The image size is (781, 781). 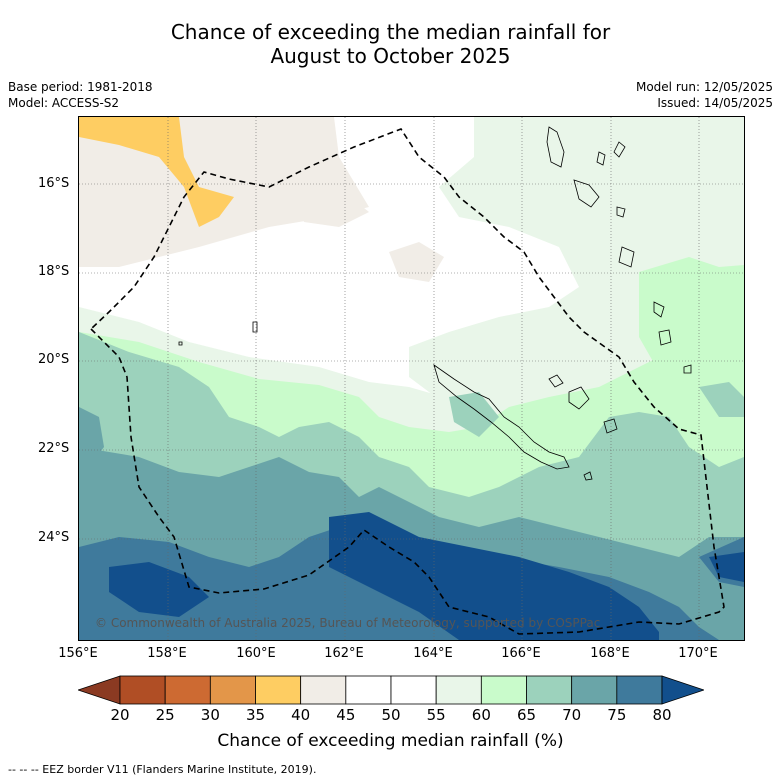 I want to click on lat-label-22s: 22°S, so click(x=54, y=448).